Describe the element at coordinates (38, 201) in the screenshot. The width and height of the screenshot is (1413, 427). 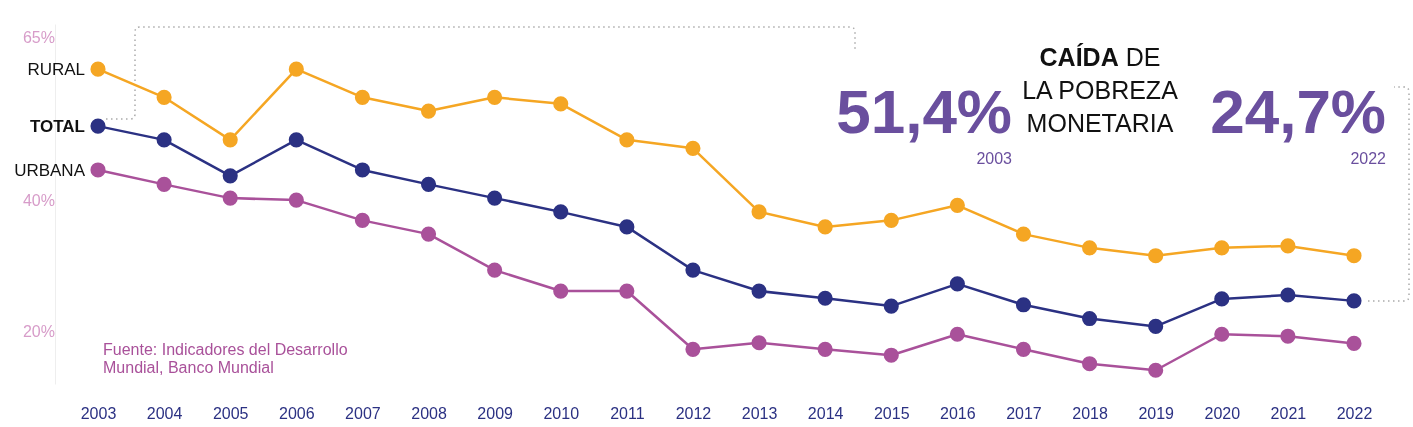
I see `y-tick-label: 40%` at that location.